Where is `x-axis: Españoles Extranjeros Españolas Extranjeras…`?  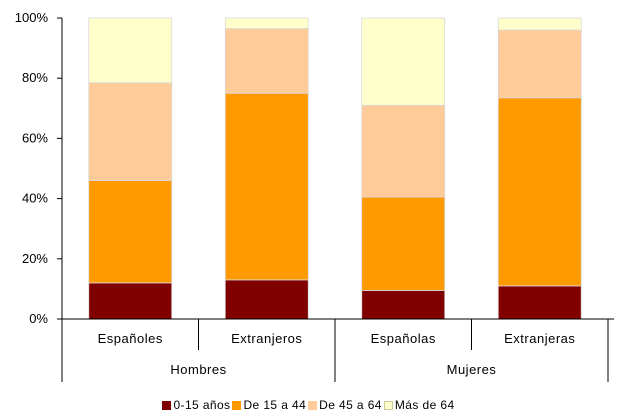
x-axis: Españoles Extranjeros Españolas Extranjeras… is located at coordinates (337, 350).